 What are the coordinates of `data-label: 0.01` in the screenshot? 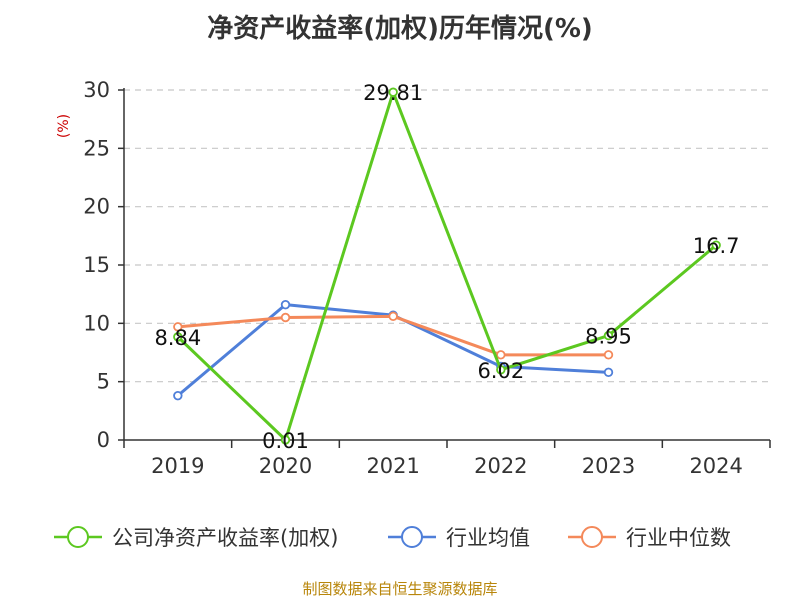 It's located at (285, 441).